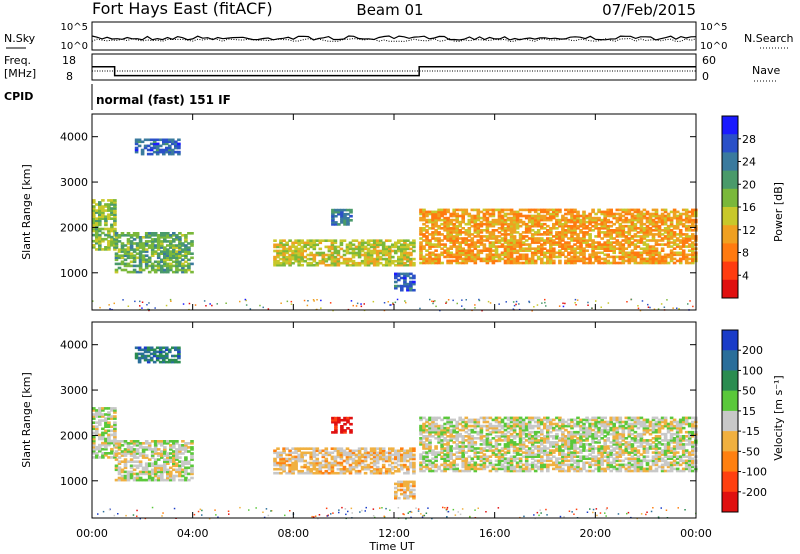 This screenshot has width=800, height=554. I want to click on nsearch-trace, so click(394, 40).